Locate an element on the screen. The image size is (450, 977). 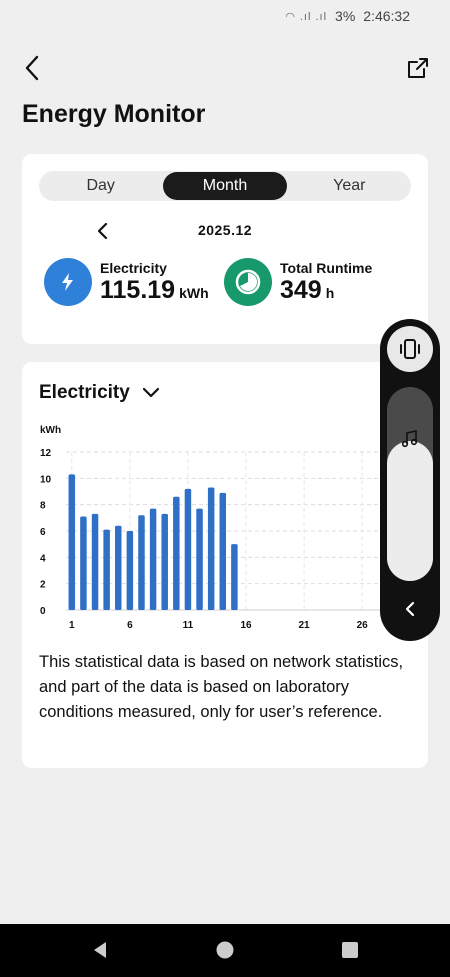
x-tick-label: 1 is located at coordinates (72, 625).